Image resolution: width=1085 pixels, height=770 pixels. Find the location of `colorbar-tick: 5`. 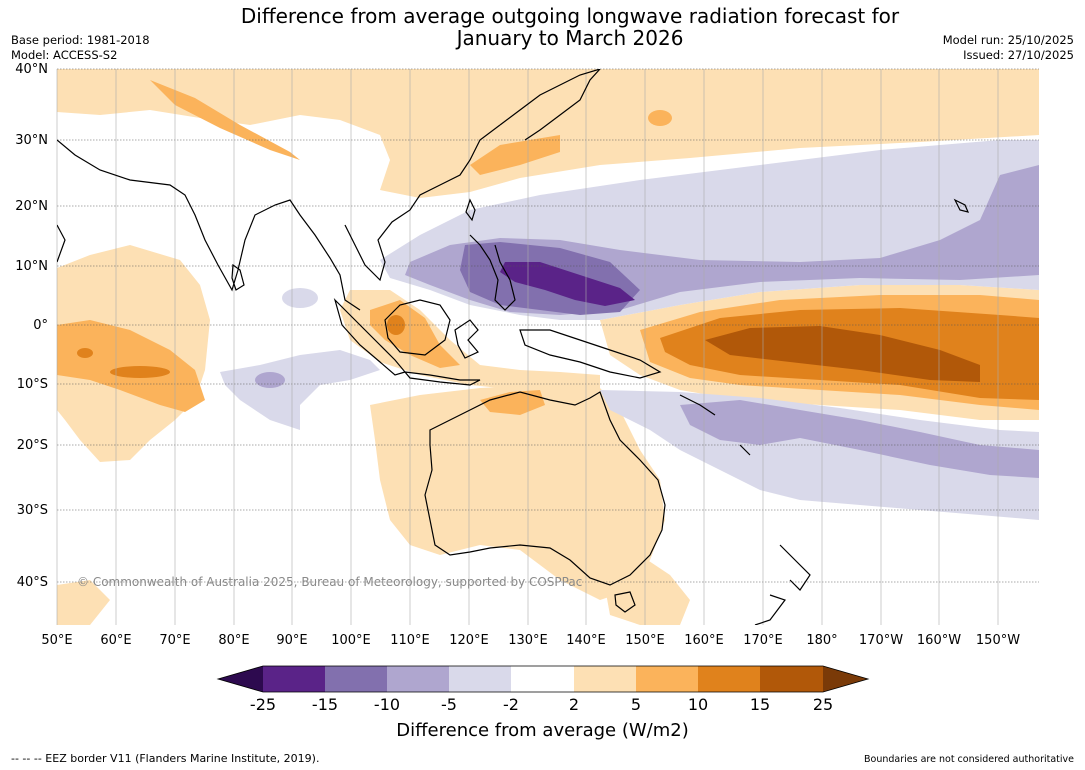

colorbar-tick: 5 is located at coordinates (636, 704).